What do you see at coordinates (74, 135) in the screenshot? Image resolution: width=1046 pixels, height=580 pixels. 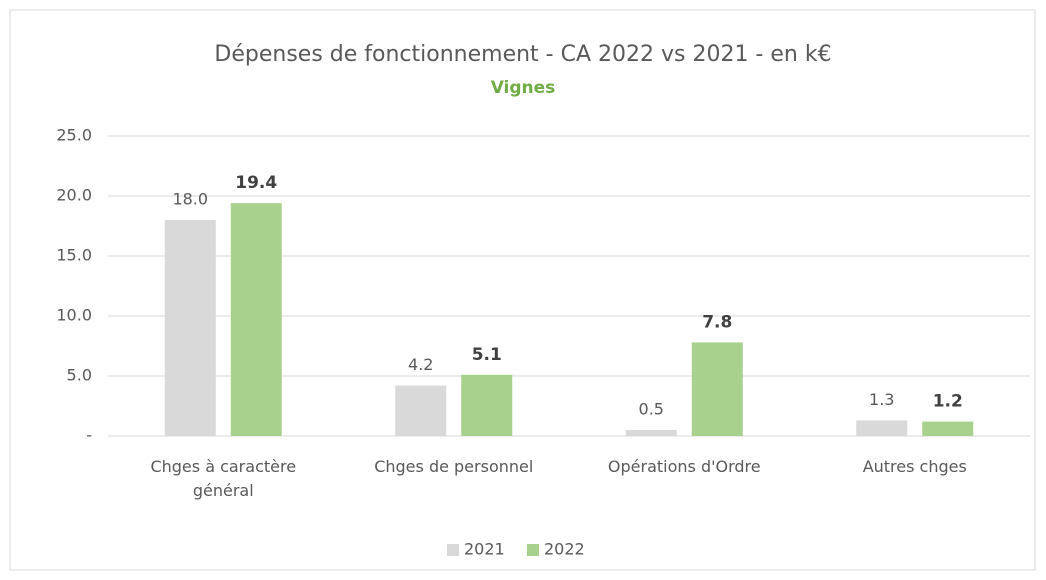 I see `y-tick-label: 25.0` at bounding box center [74, 135].